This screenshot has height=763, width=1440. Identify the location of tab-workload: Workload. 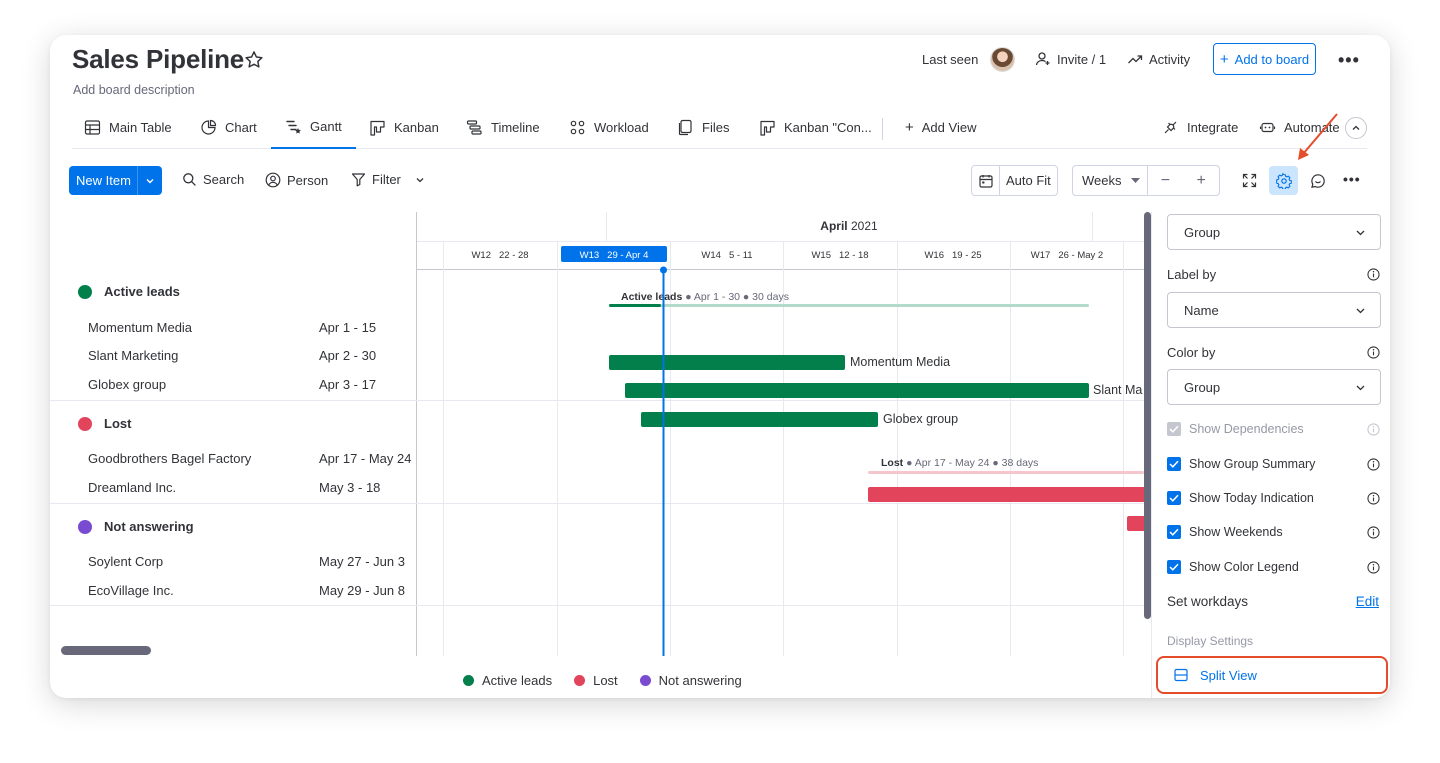
(609, 127).